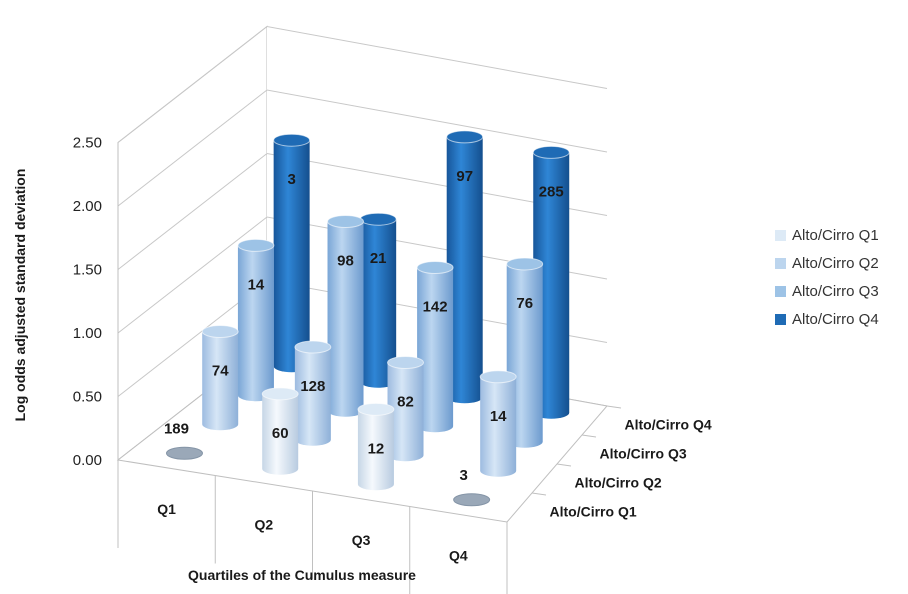 The height and width of the screenshot is (594, 908). Describe the element at coordinates (345, 261) in the screenshot. I see `data-label: 98` at that location.